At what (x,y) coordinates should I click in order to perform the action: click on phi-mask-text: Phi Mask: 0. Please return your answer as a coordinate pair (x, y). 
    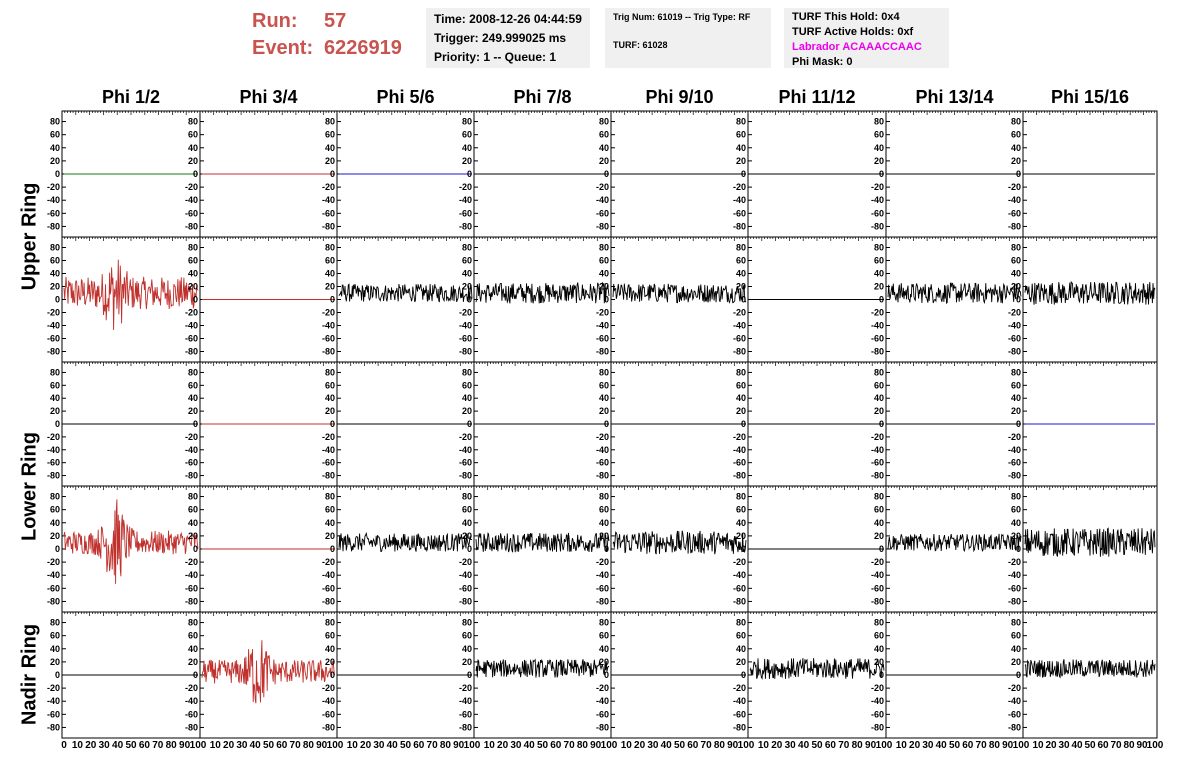
    Looking at the image, I should click on (822, 62).